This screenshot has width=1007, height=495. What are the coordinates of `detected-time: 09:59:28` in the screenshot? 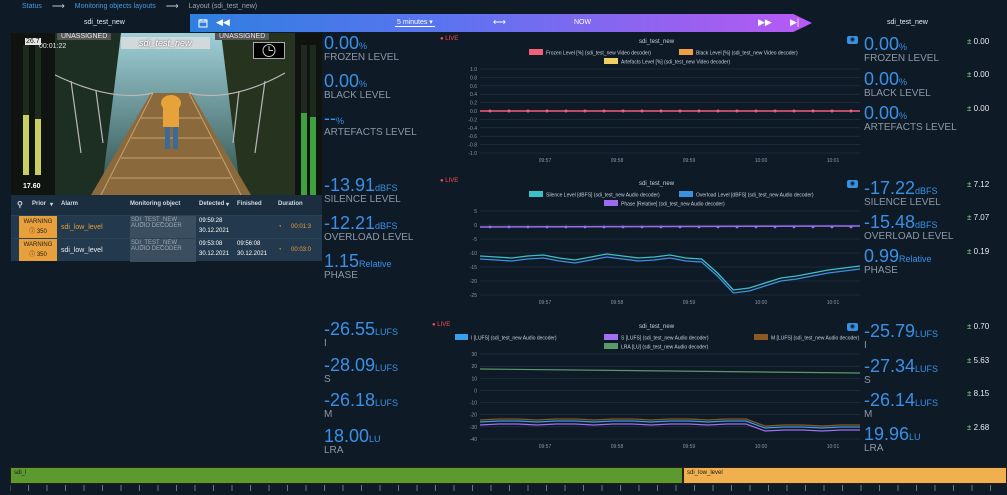 It's located at (211, 221).